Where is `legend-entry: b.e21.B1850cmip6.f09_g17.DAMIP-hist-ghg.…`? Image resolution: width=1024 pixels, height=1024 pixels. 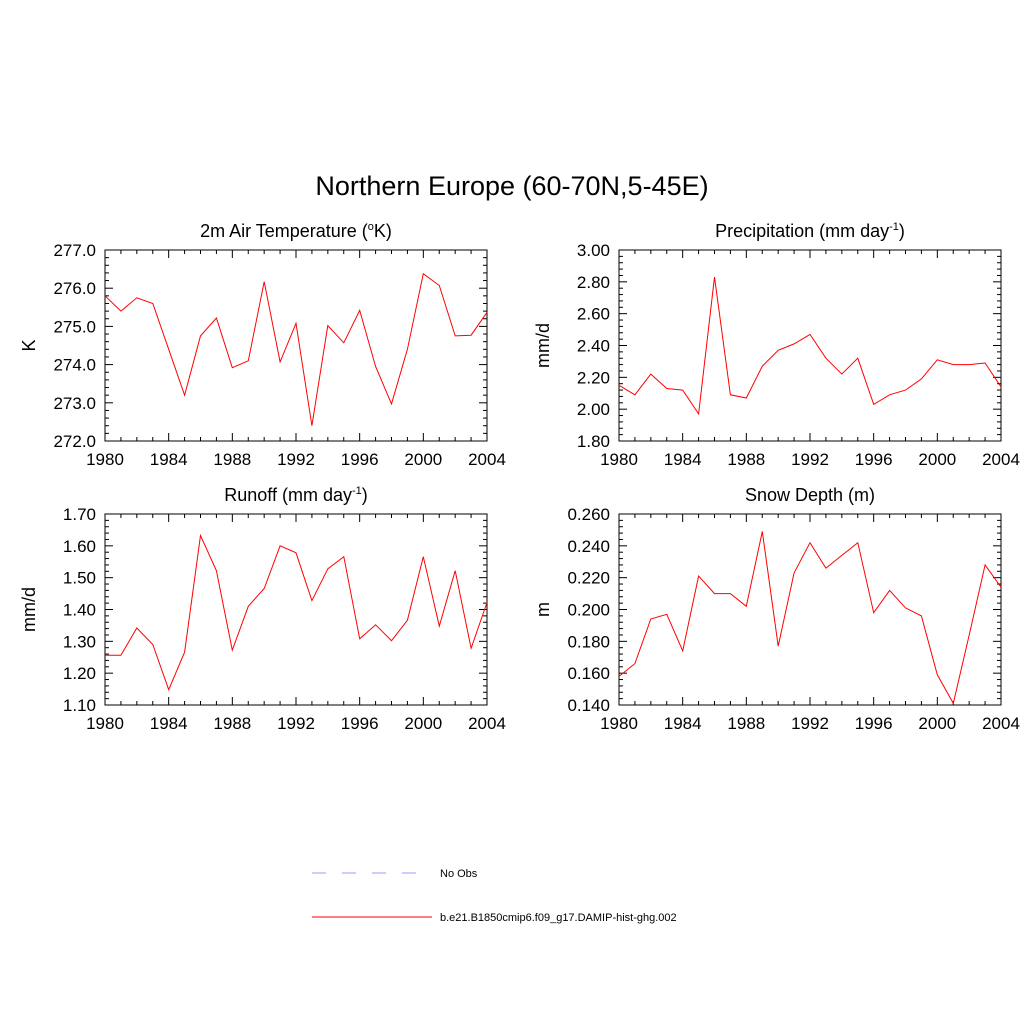 legend-entry: b.e21.B1850cmip6.f09_g17.DAMIP-hist-ghg.… is located at coordinates (494, 918).